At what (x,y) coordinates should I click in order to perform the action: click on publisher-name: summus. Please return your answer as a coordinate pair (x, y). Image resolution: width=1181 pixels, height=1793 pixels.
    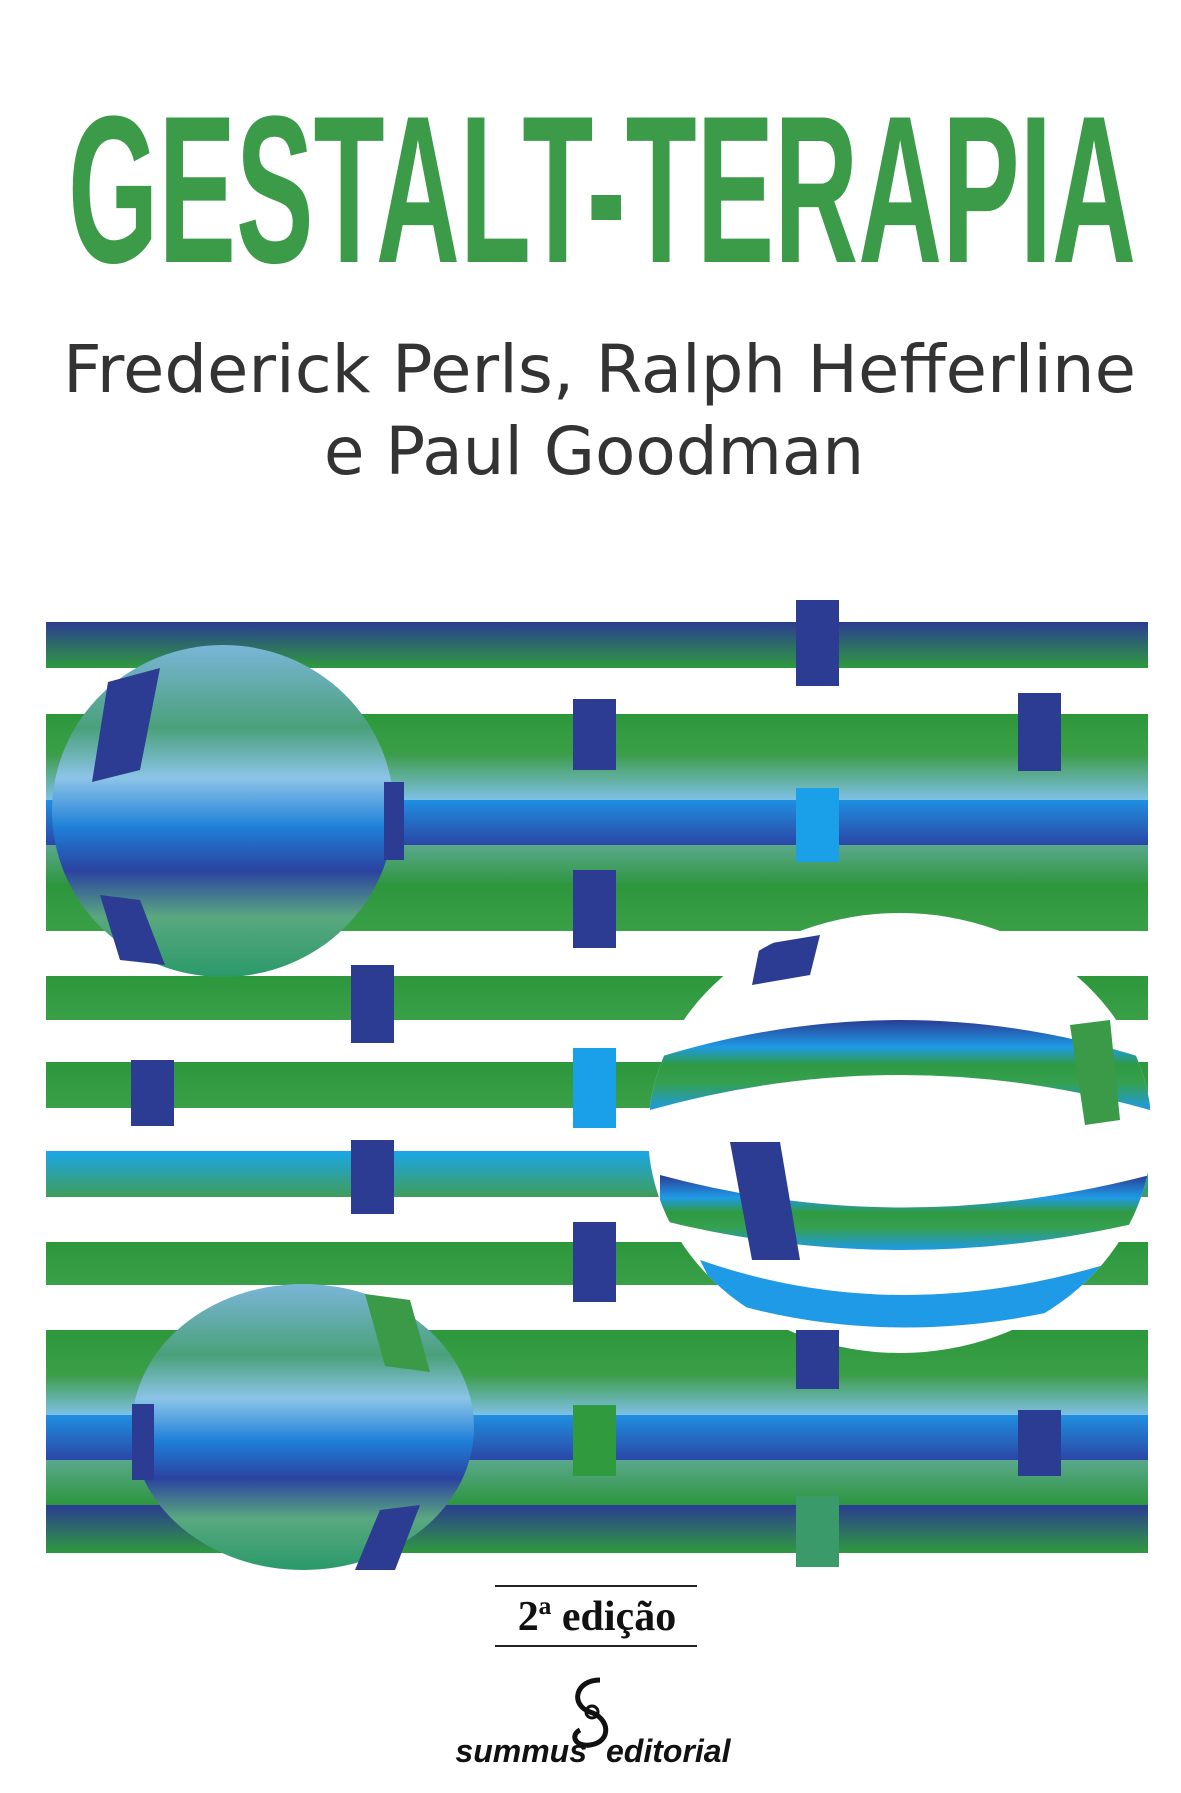
    Looking at the image, I should click on (521, 1751).